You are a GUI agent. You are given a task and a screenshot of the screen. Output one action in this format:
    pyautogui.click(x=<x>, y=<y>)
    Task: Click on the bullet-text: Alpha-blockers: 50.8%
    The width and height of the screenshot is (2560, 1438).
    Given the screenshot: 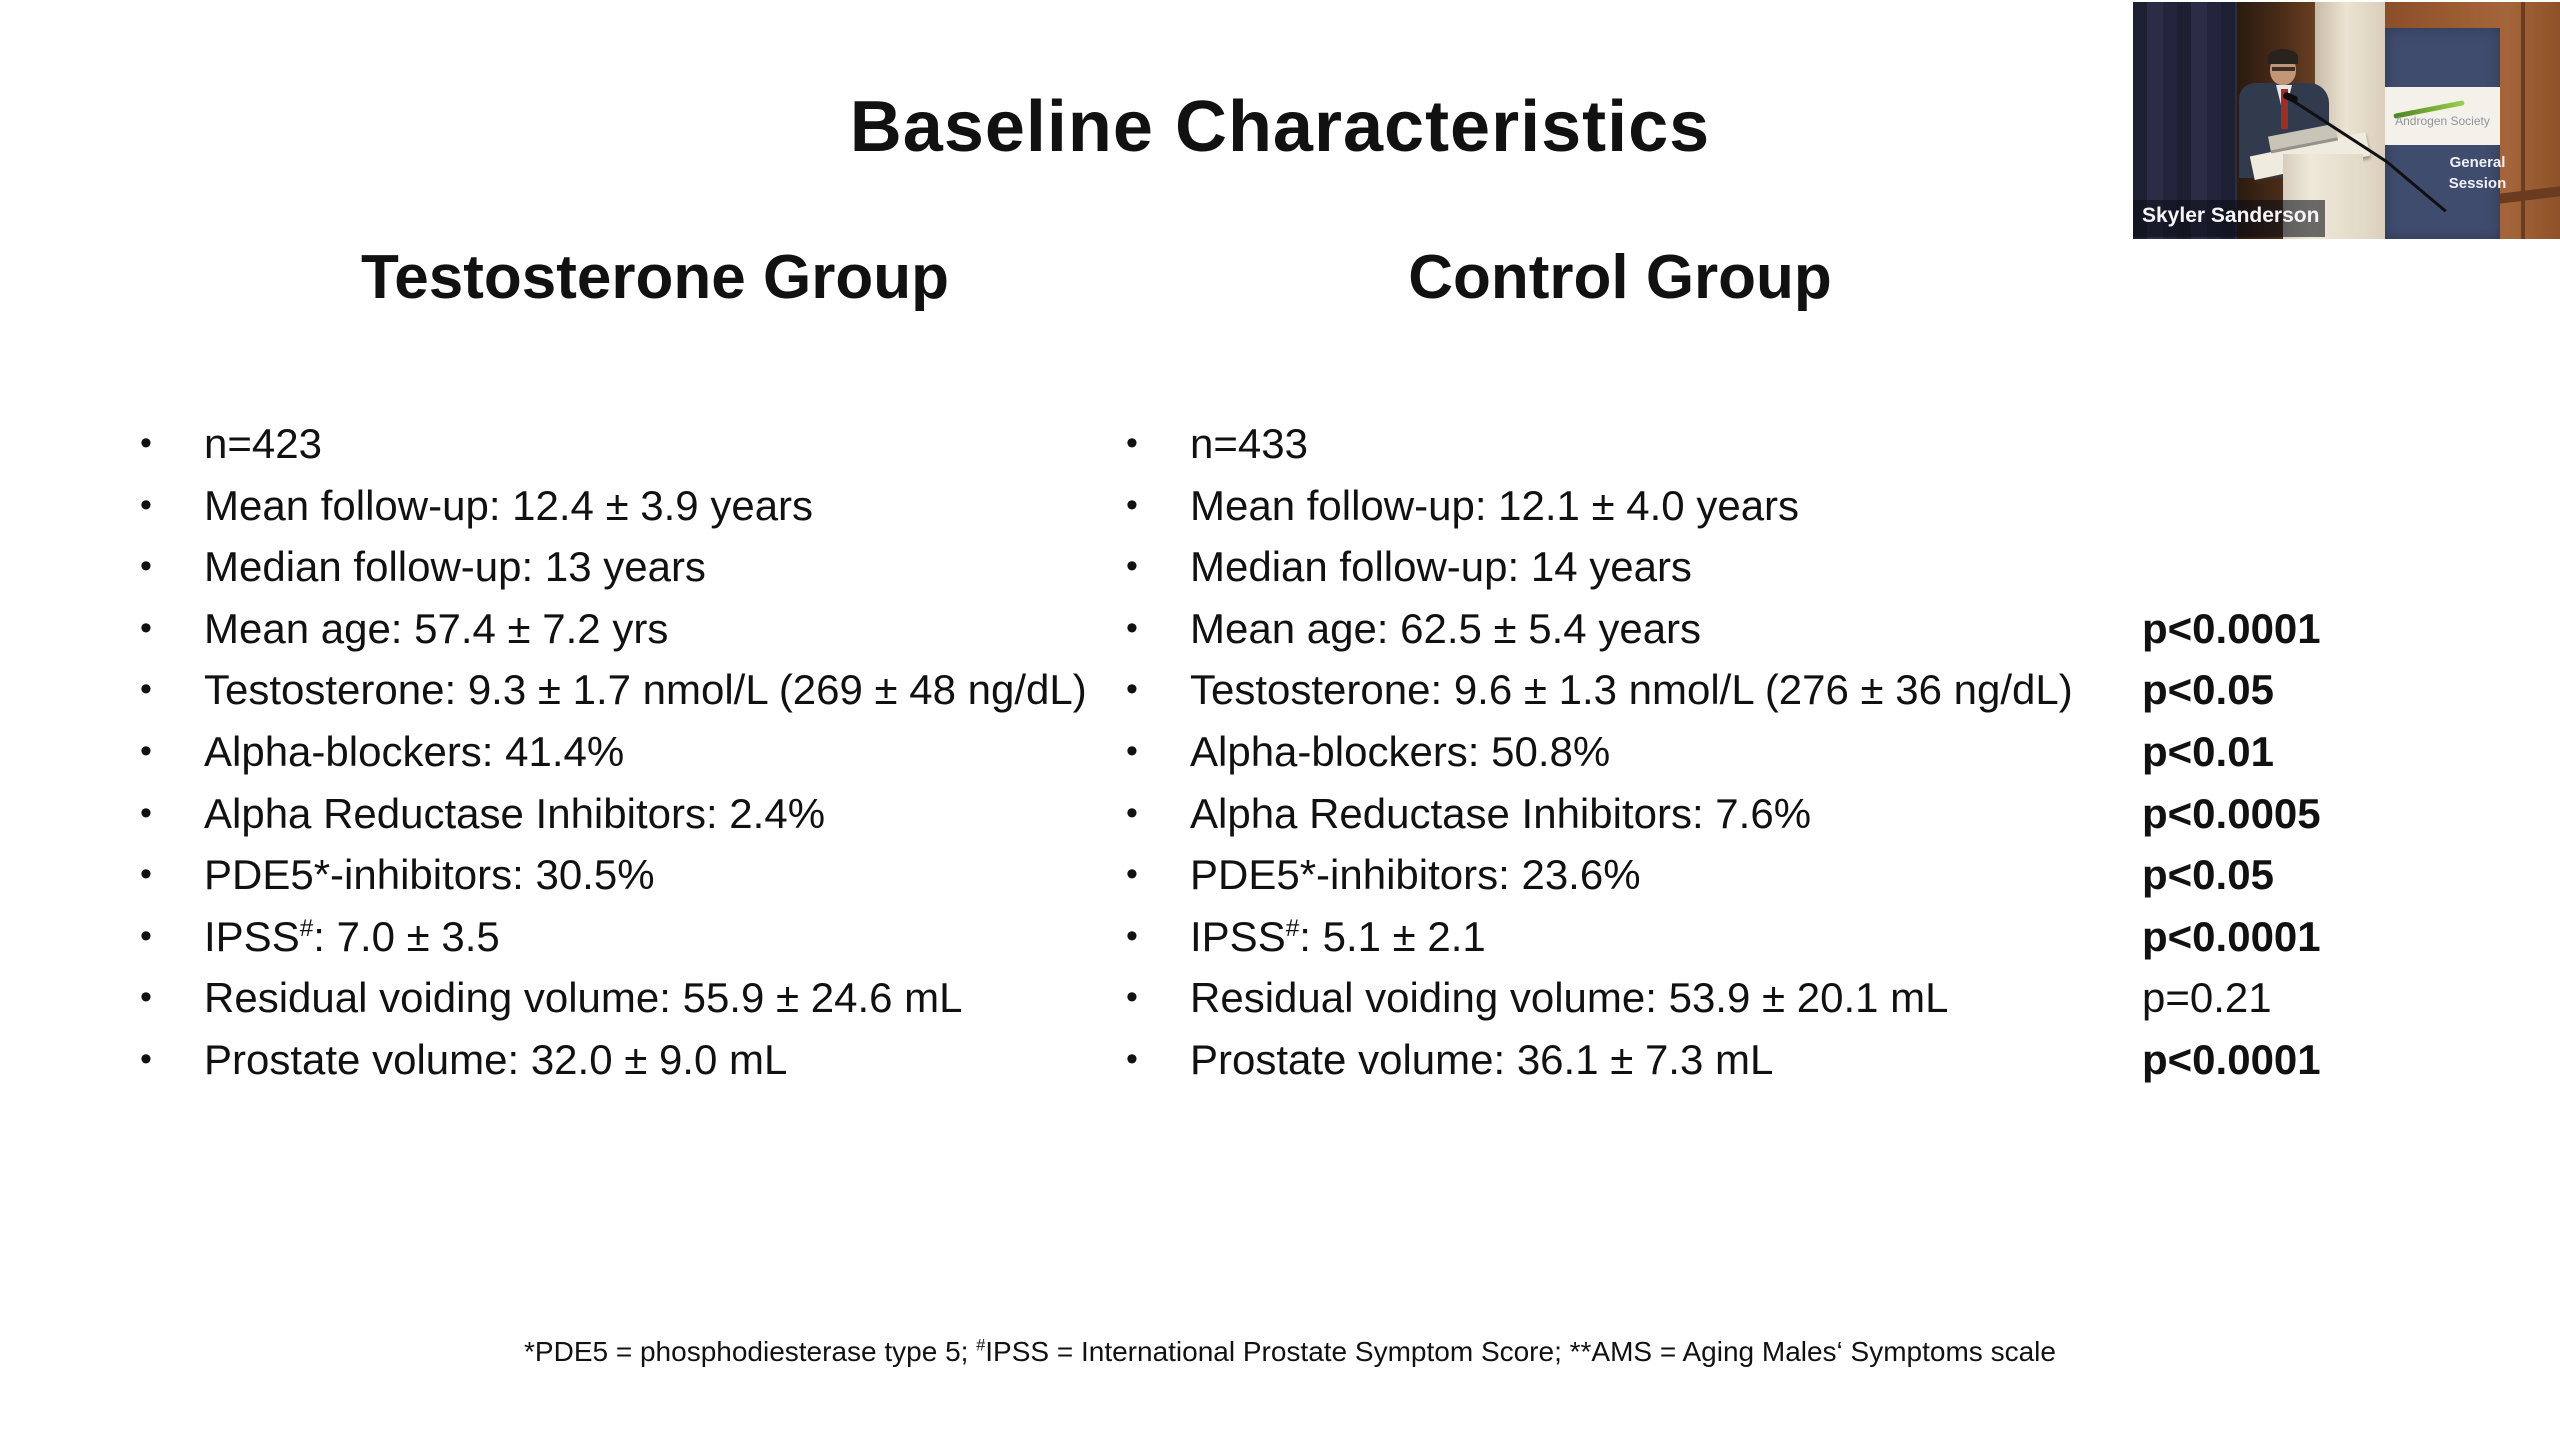 What is the action you would take?
    pyautogui.click(x=1400, y=751)
    